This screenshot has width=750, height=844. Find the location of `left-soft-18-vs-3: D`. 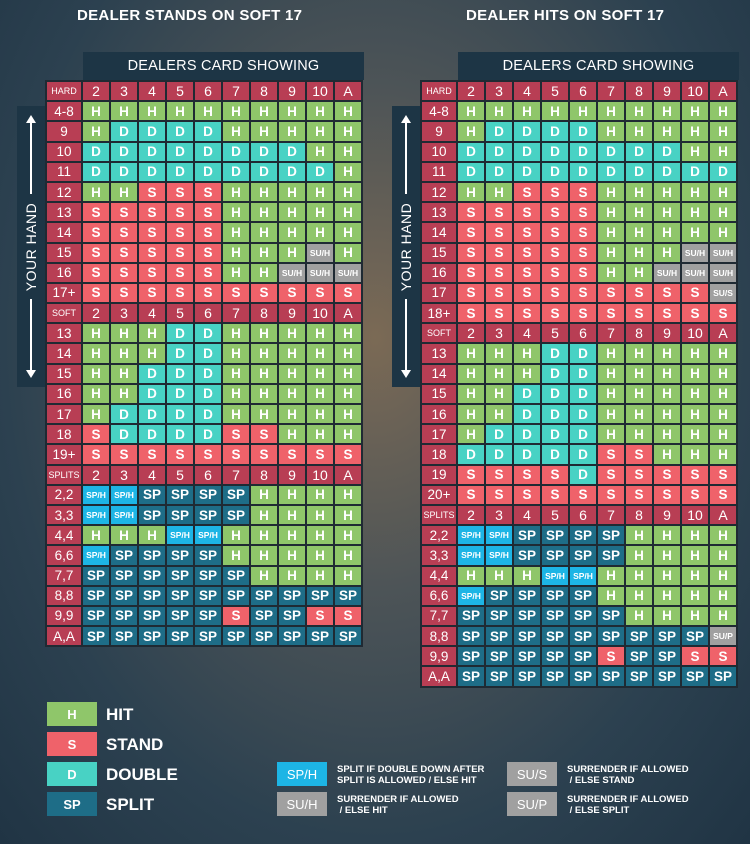

left-soft-18-vs-3: D is located at coordinates (124, 434).